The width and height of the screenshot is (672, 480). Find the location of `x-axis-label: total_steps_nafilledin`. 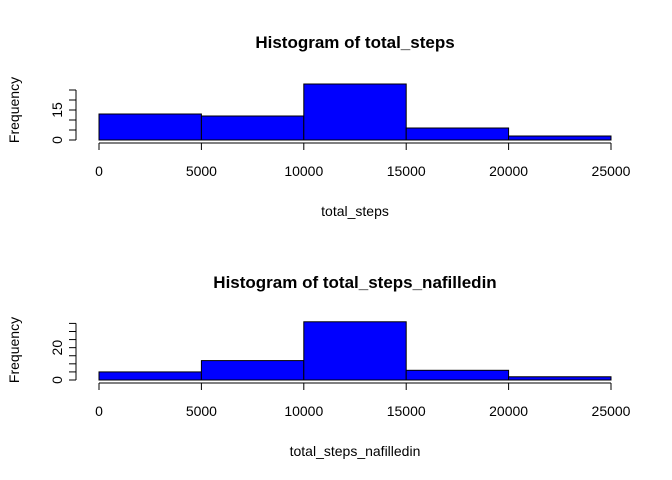

x-axis-label: total_steps_nafilledin is located at coordinates (355, 451).